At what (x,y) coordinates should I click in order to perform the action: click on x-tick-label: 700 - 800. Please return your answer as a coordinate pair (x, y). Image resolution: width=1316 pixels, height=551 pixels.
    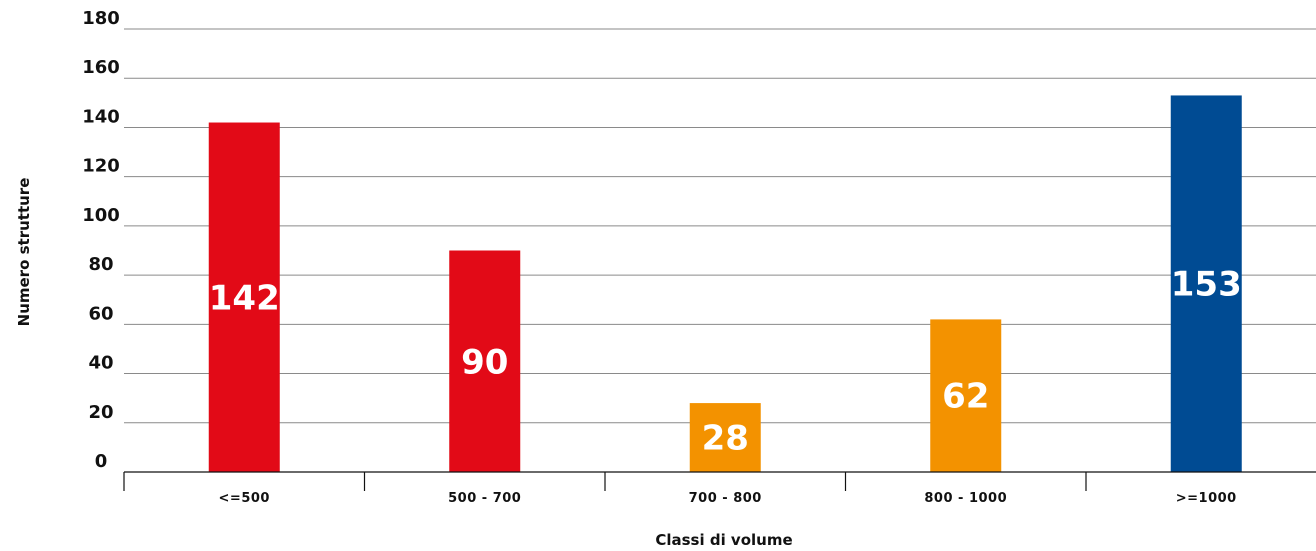
    Looking at the image, I should click on (725, 498).